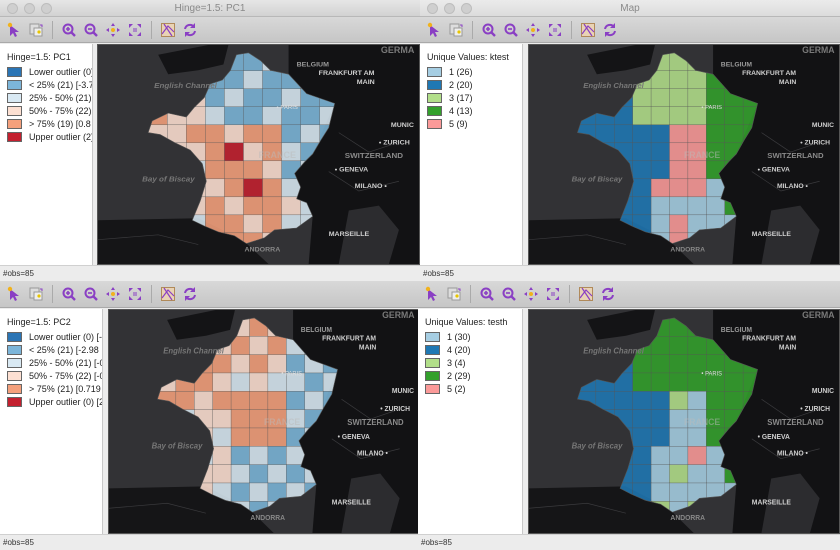  I want to click on legend-item: Lower outlier (0) [-i, so click(54, 336).